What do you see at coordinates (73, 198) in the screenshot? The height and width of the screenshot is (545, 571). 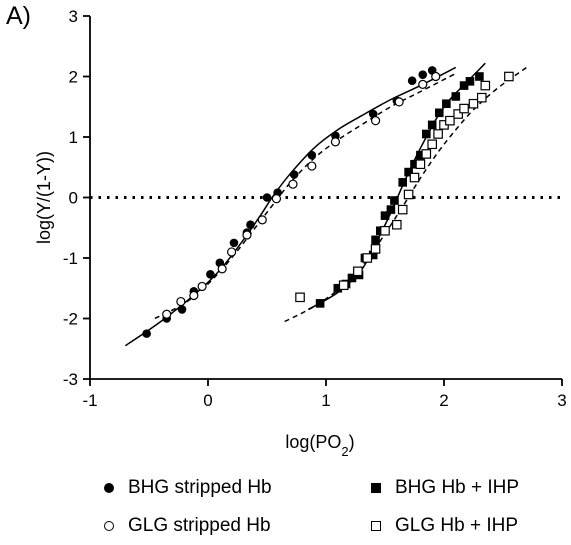 I see `y-tick-label: 0` at bounding box center [73, 198].